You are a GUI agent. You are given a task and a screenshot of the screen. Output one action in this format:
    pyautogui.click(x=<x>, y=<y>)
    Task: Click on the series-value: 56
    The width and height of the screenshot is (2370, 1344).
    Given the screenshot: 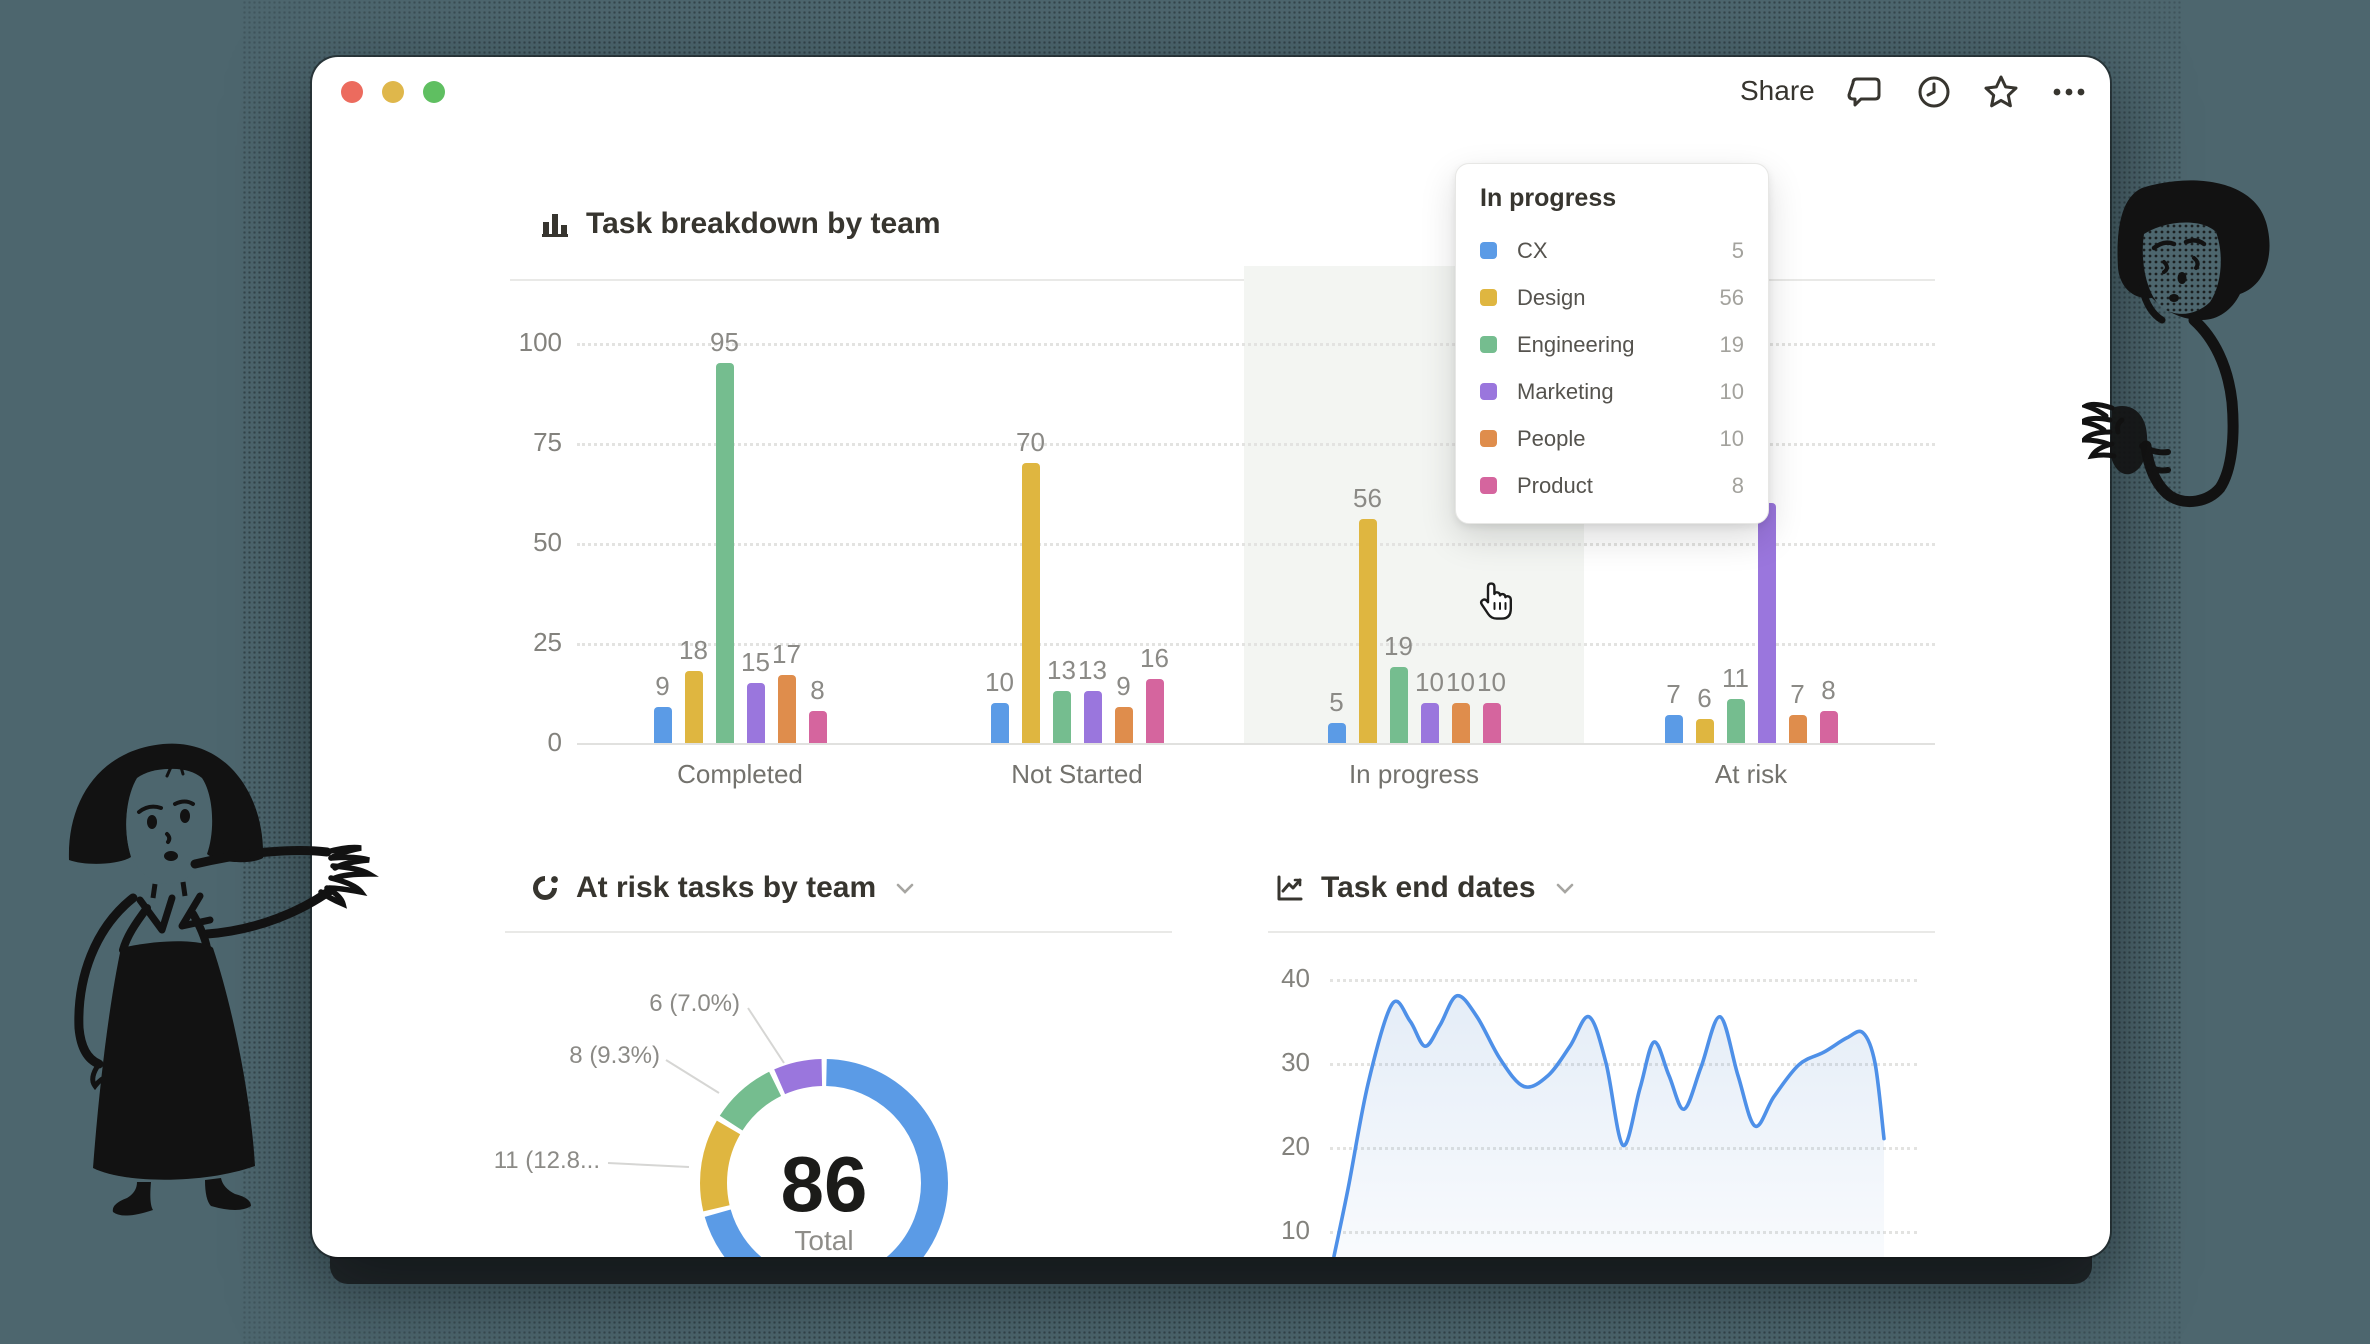 What is the action you would take?
    pyautogui.click(x=1731, y=297)
    